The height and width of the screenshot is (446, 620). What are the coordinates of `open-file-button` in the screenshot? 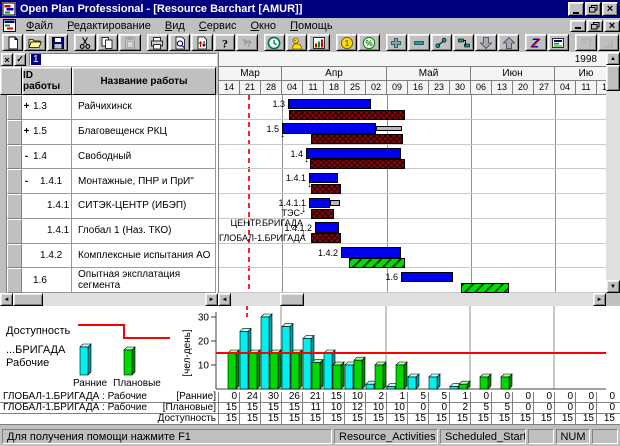 It's located at (35, 42).